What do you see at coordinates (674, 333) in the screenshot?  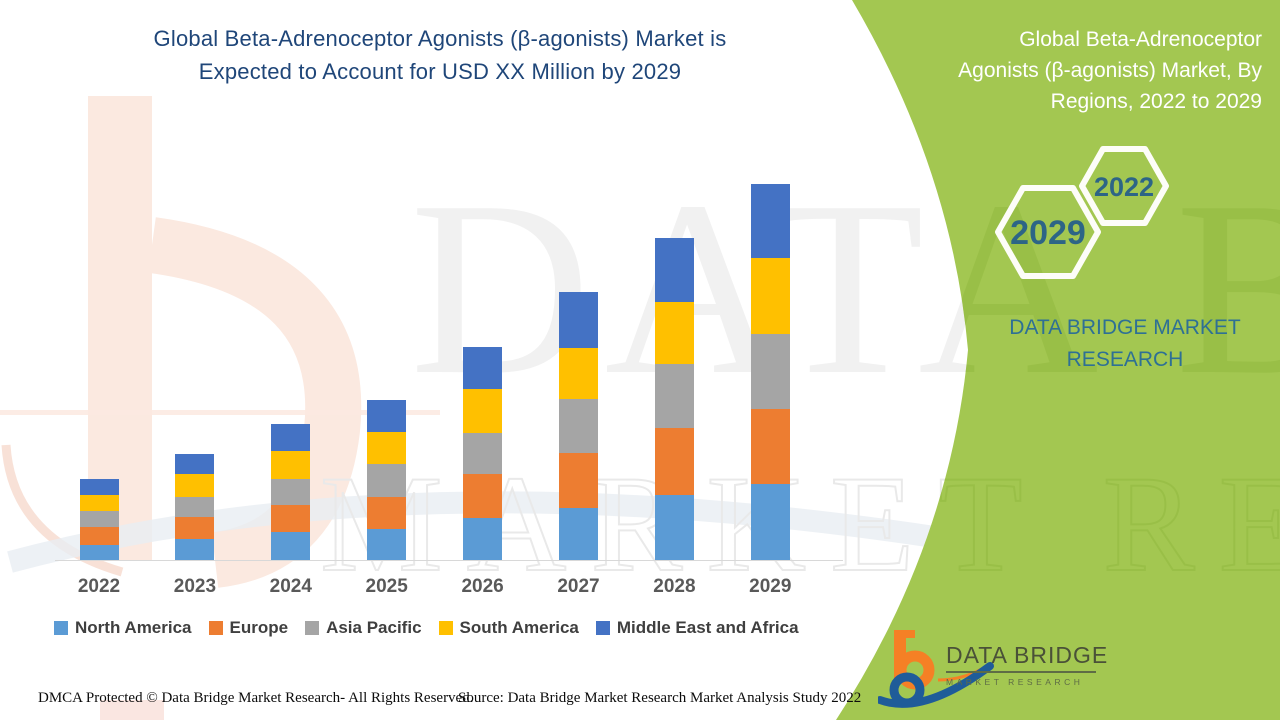 I see `bar-segment-south-america-2028` at bounding box center [674, 333].